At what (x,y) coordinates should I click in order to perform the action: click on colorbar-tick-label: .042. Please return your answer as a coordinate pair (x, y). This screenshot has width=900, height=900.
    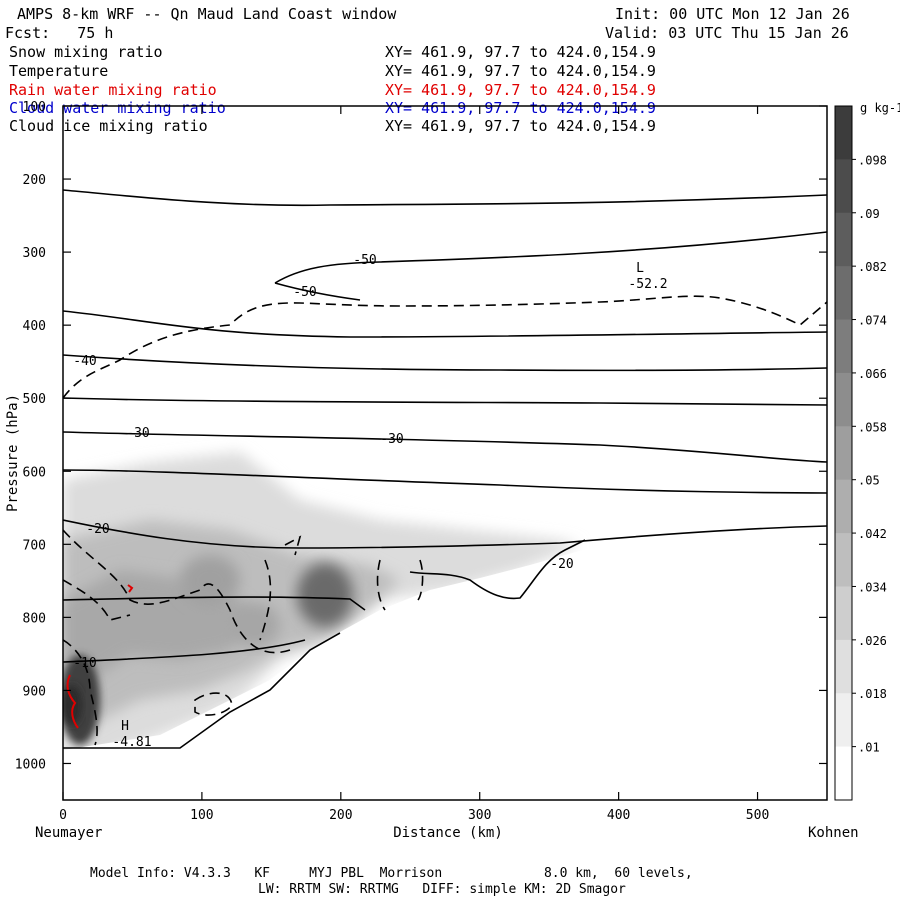
    Looking at the image, I should click on (872, 534).